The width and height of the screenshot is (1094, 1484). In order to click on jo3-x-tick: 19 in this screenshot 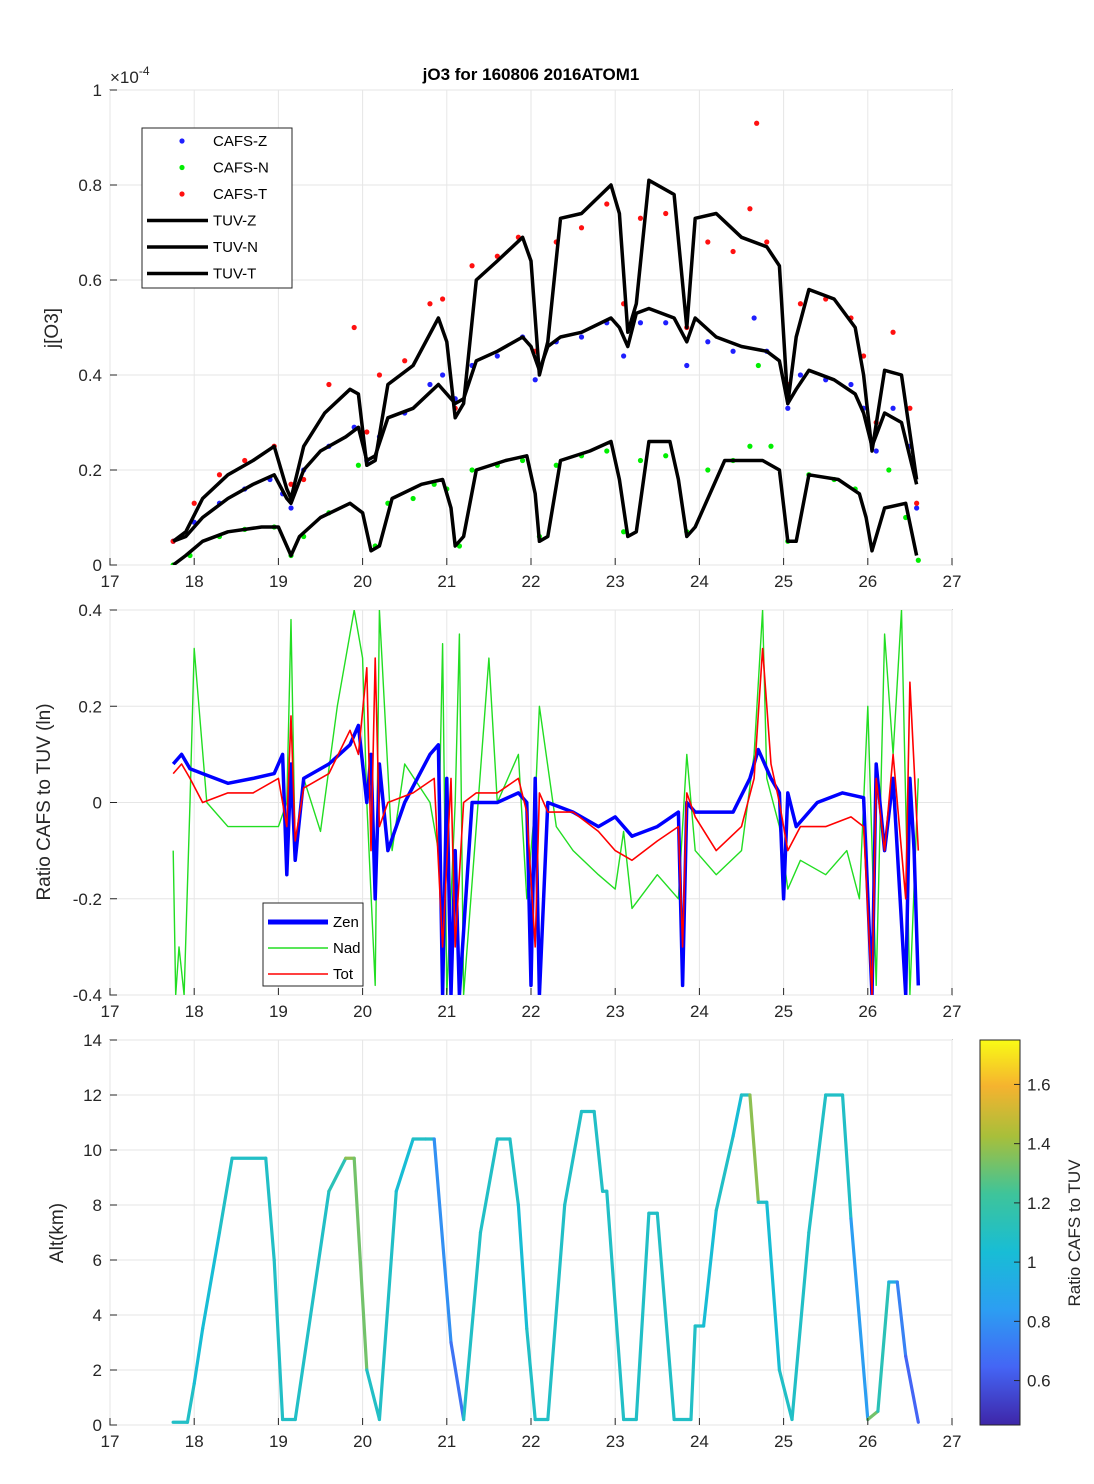, I will do `click(278, 581)`.